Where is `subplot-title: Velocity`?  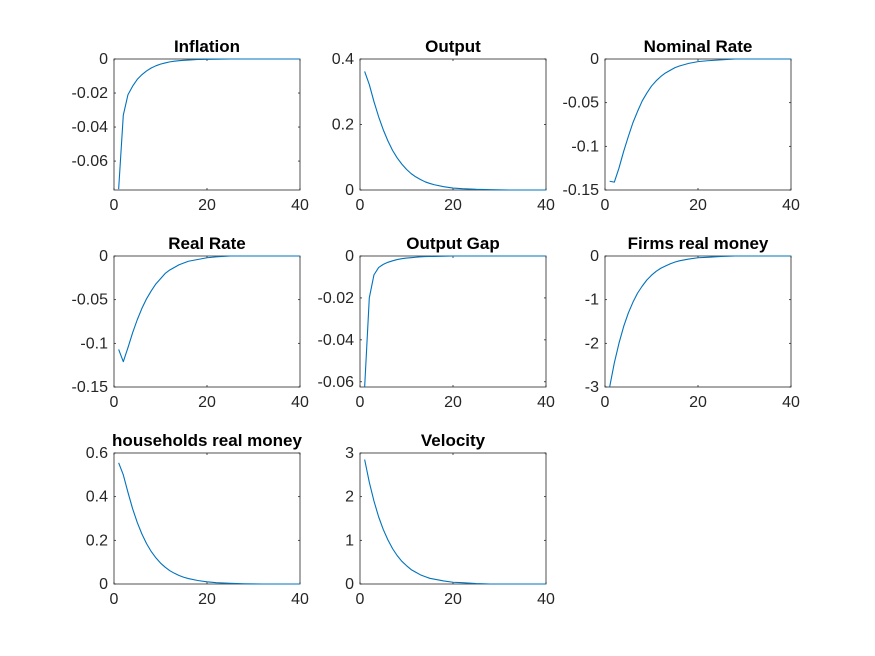
subplot-title: Velocity is located at coordinates (453, 440).